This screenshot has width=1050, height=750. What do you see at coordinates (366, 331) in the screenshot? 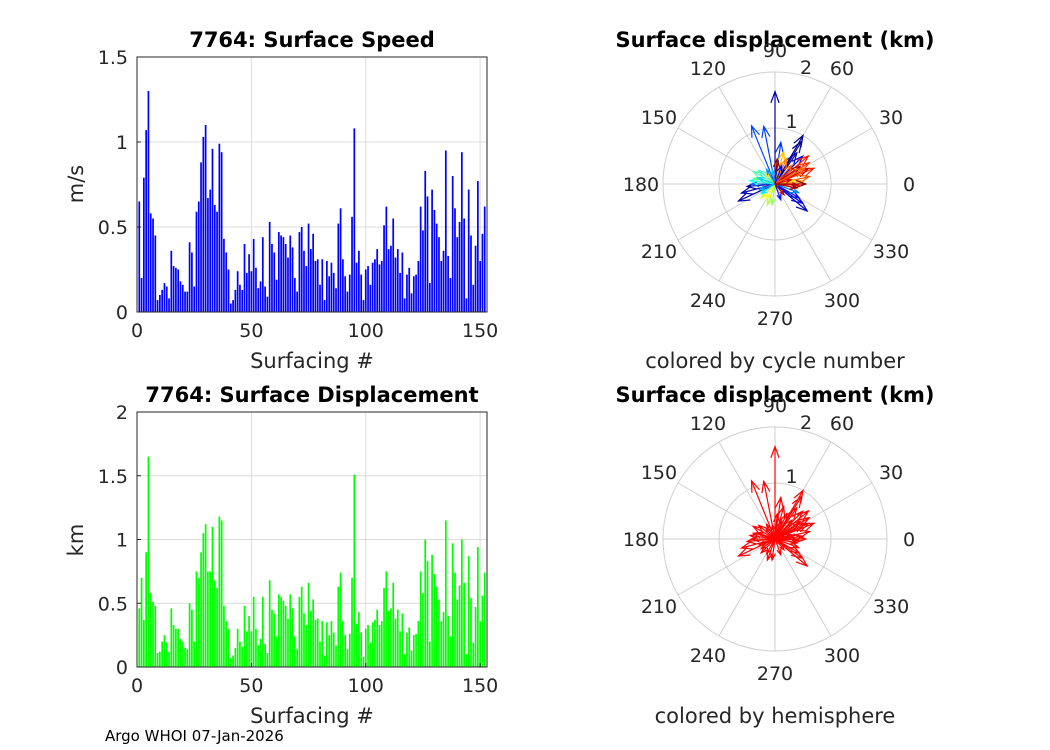
I see `speed-x-tick-label: 100` at bounding box center [366, 331].